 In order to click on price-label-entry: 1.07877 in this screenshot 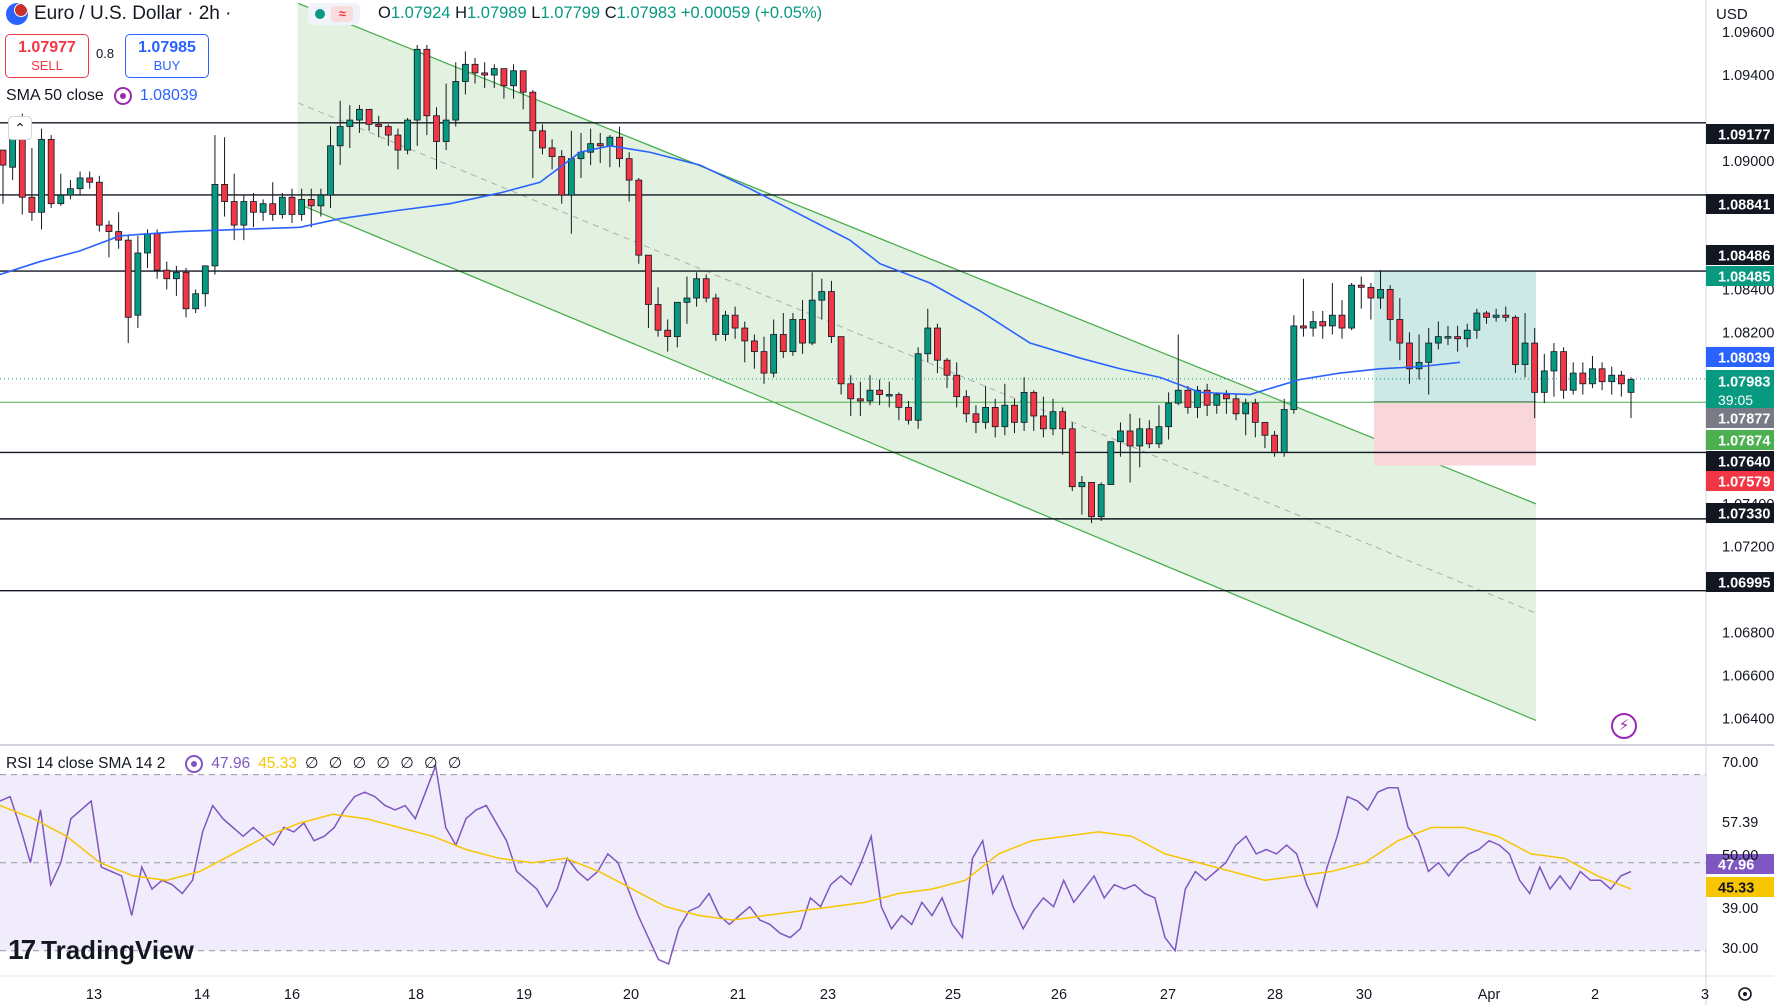, I will do `click(1740, 418)`.